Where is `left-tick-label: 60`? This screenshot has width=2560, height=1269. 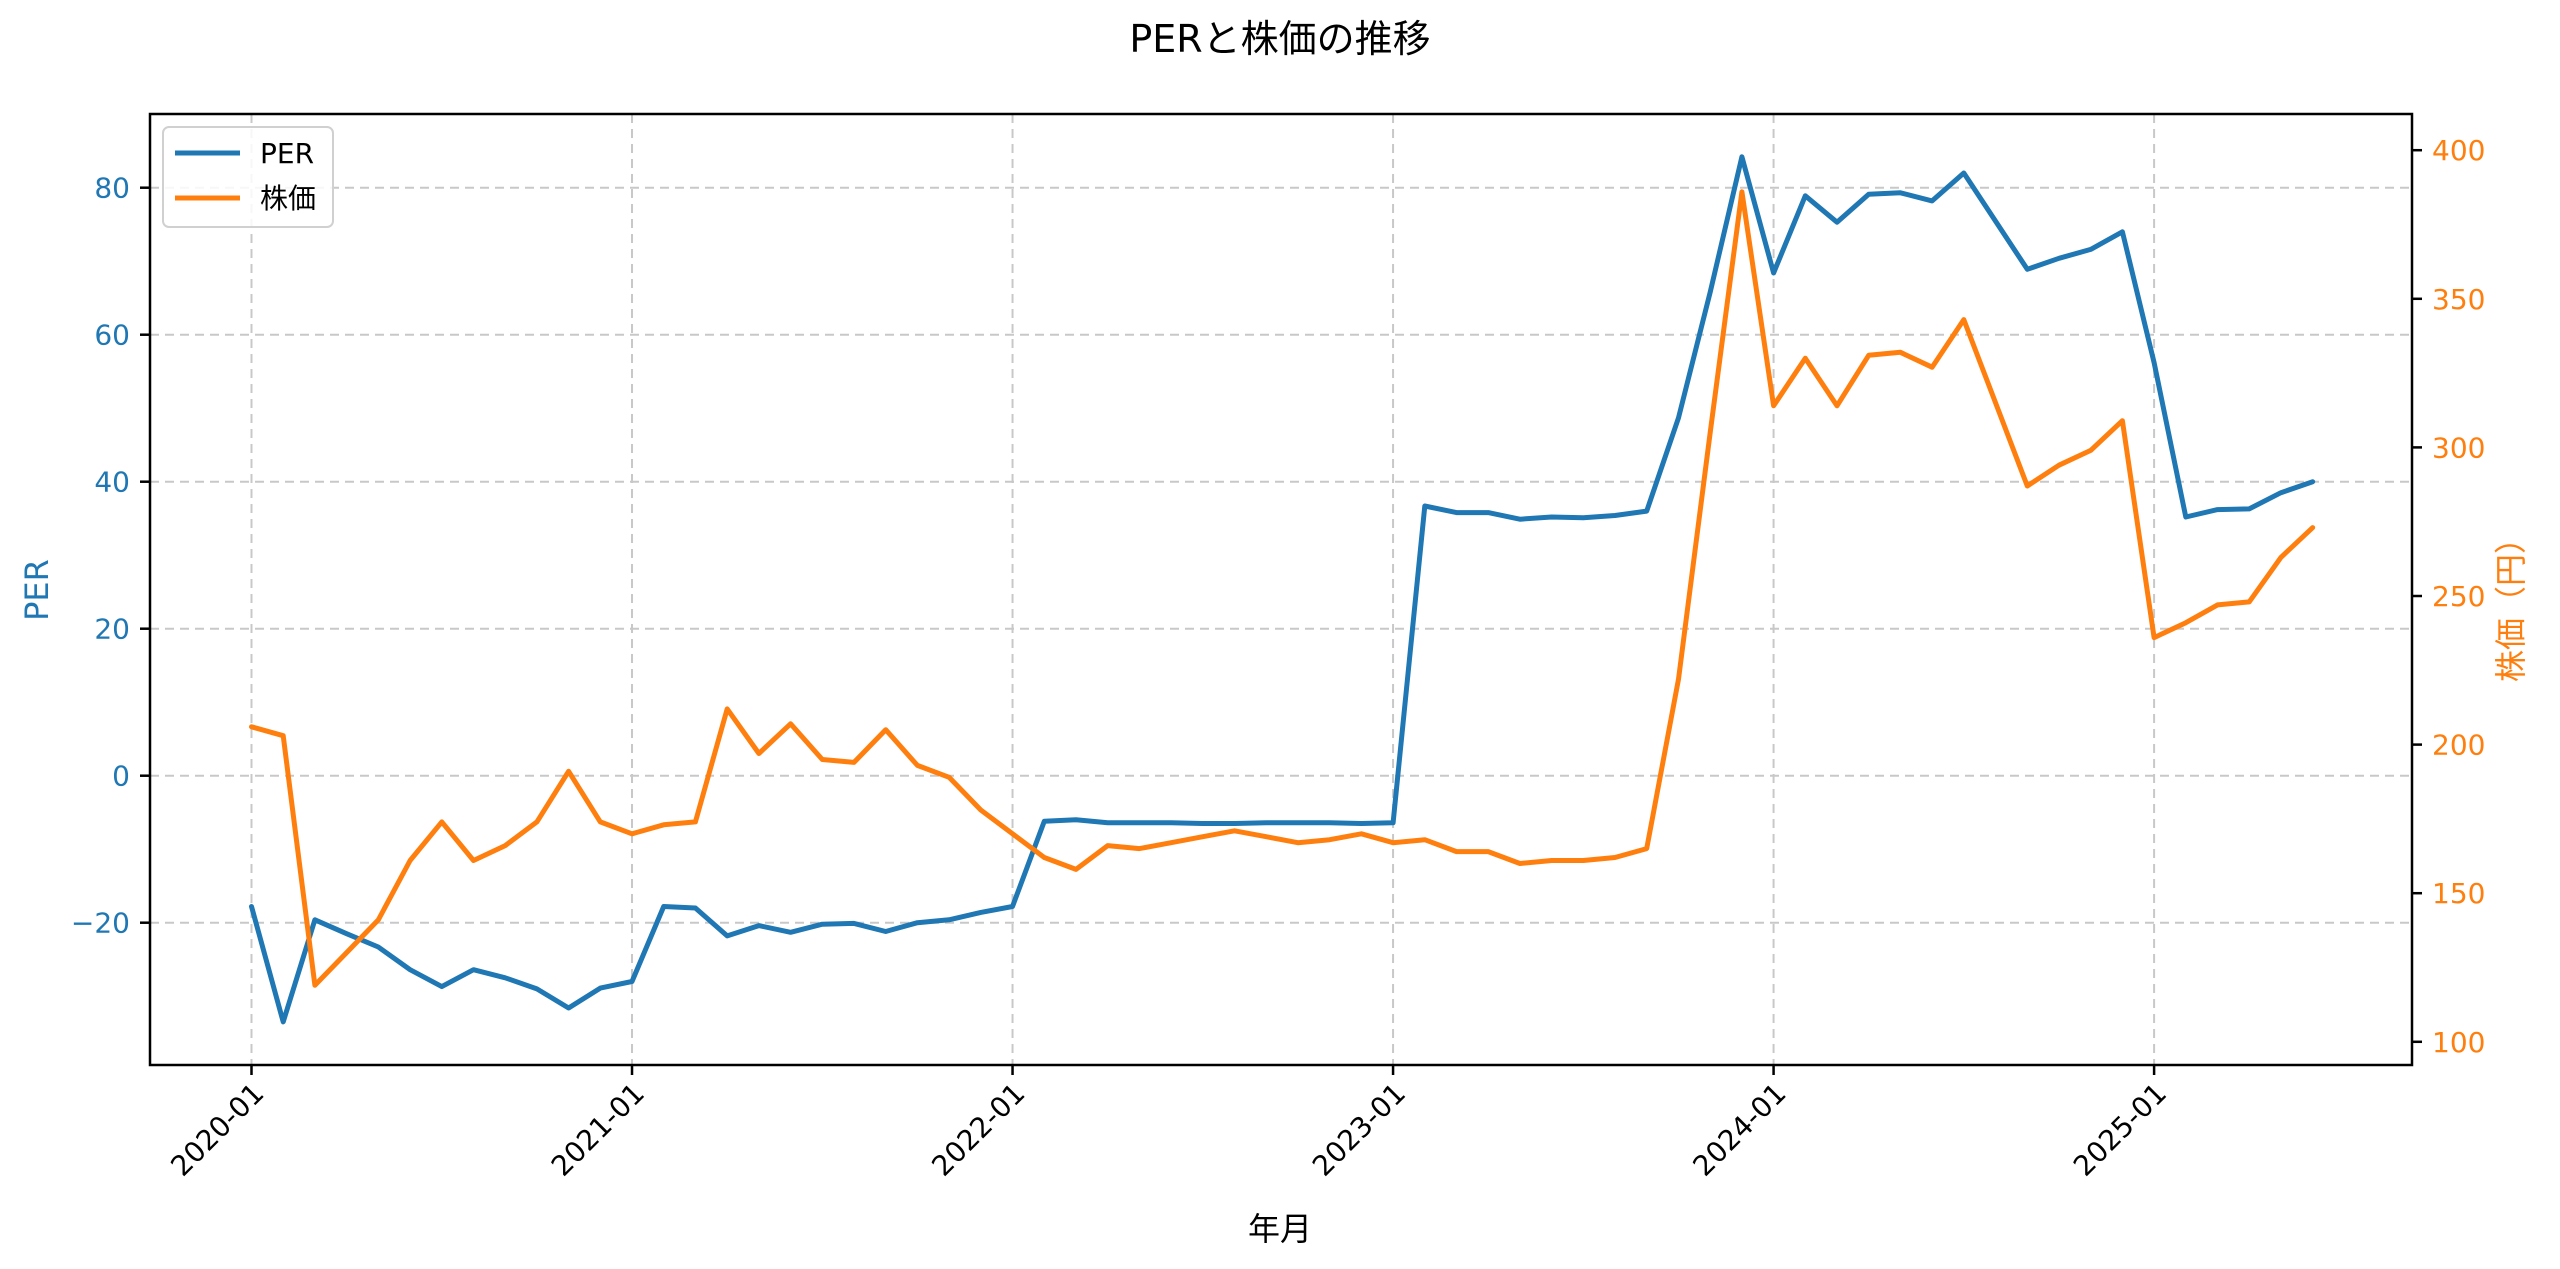
left-tick-label: 60 is located at coordinates (112, 335).